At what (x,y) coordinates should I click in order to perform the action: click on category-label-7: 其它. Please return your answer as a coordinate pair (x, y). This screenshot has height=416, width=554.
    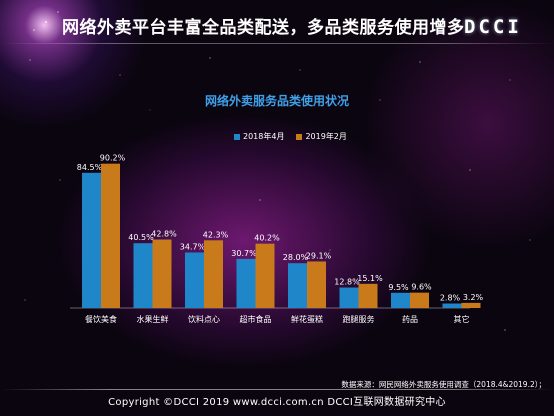
    Looking at the image, I should click on (462, 319).